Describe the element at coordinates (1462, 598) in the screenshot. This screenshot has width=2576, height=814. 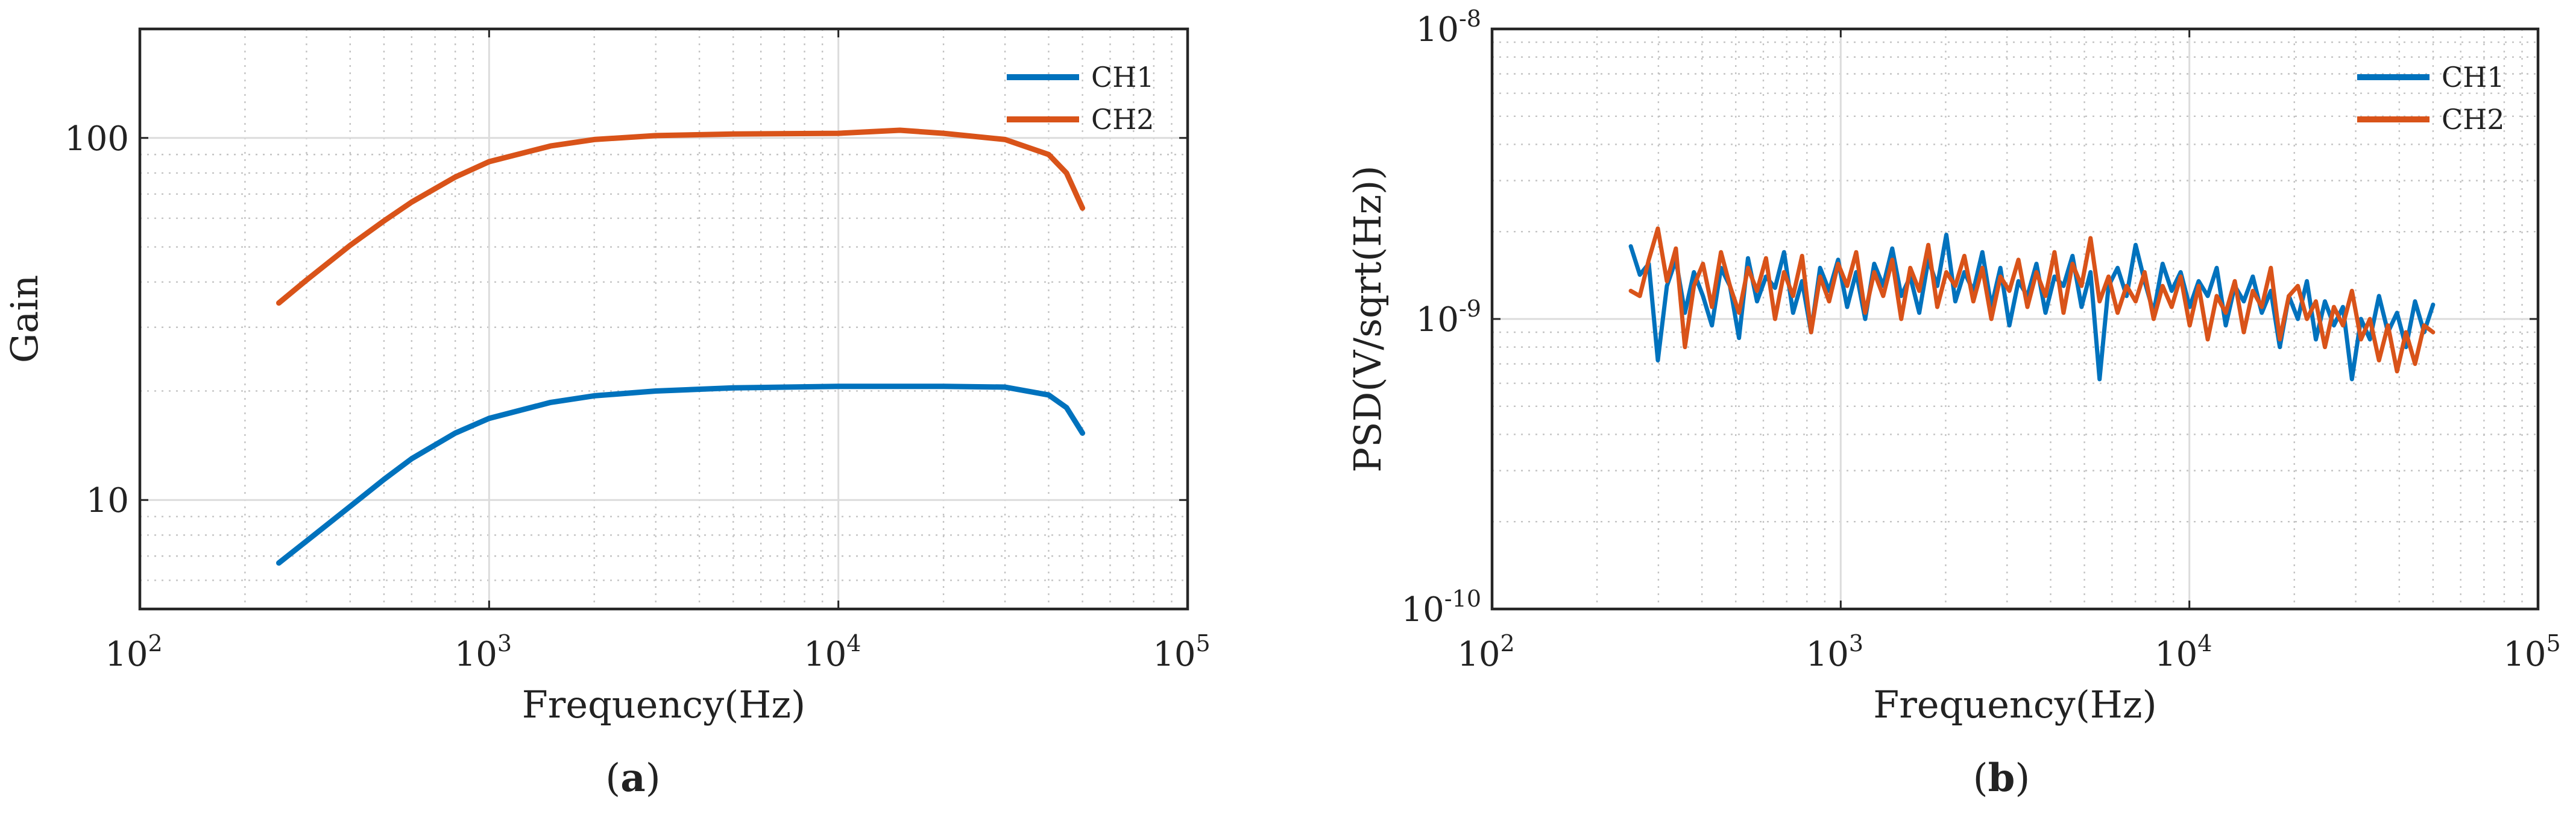
I see `tick-exponent: -10` at that location.